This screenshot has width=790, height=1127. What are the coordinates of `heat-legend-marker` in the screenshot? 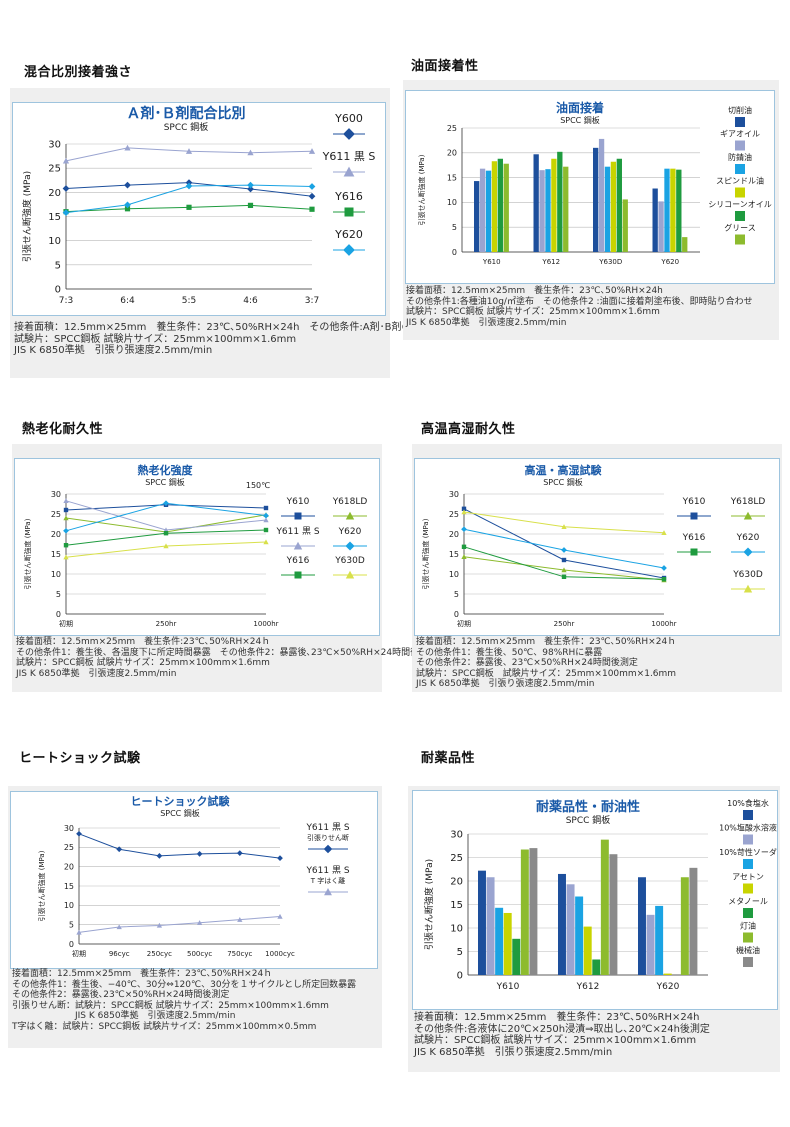 It's located at (298, 516).